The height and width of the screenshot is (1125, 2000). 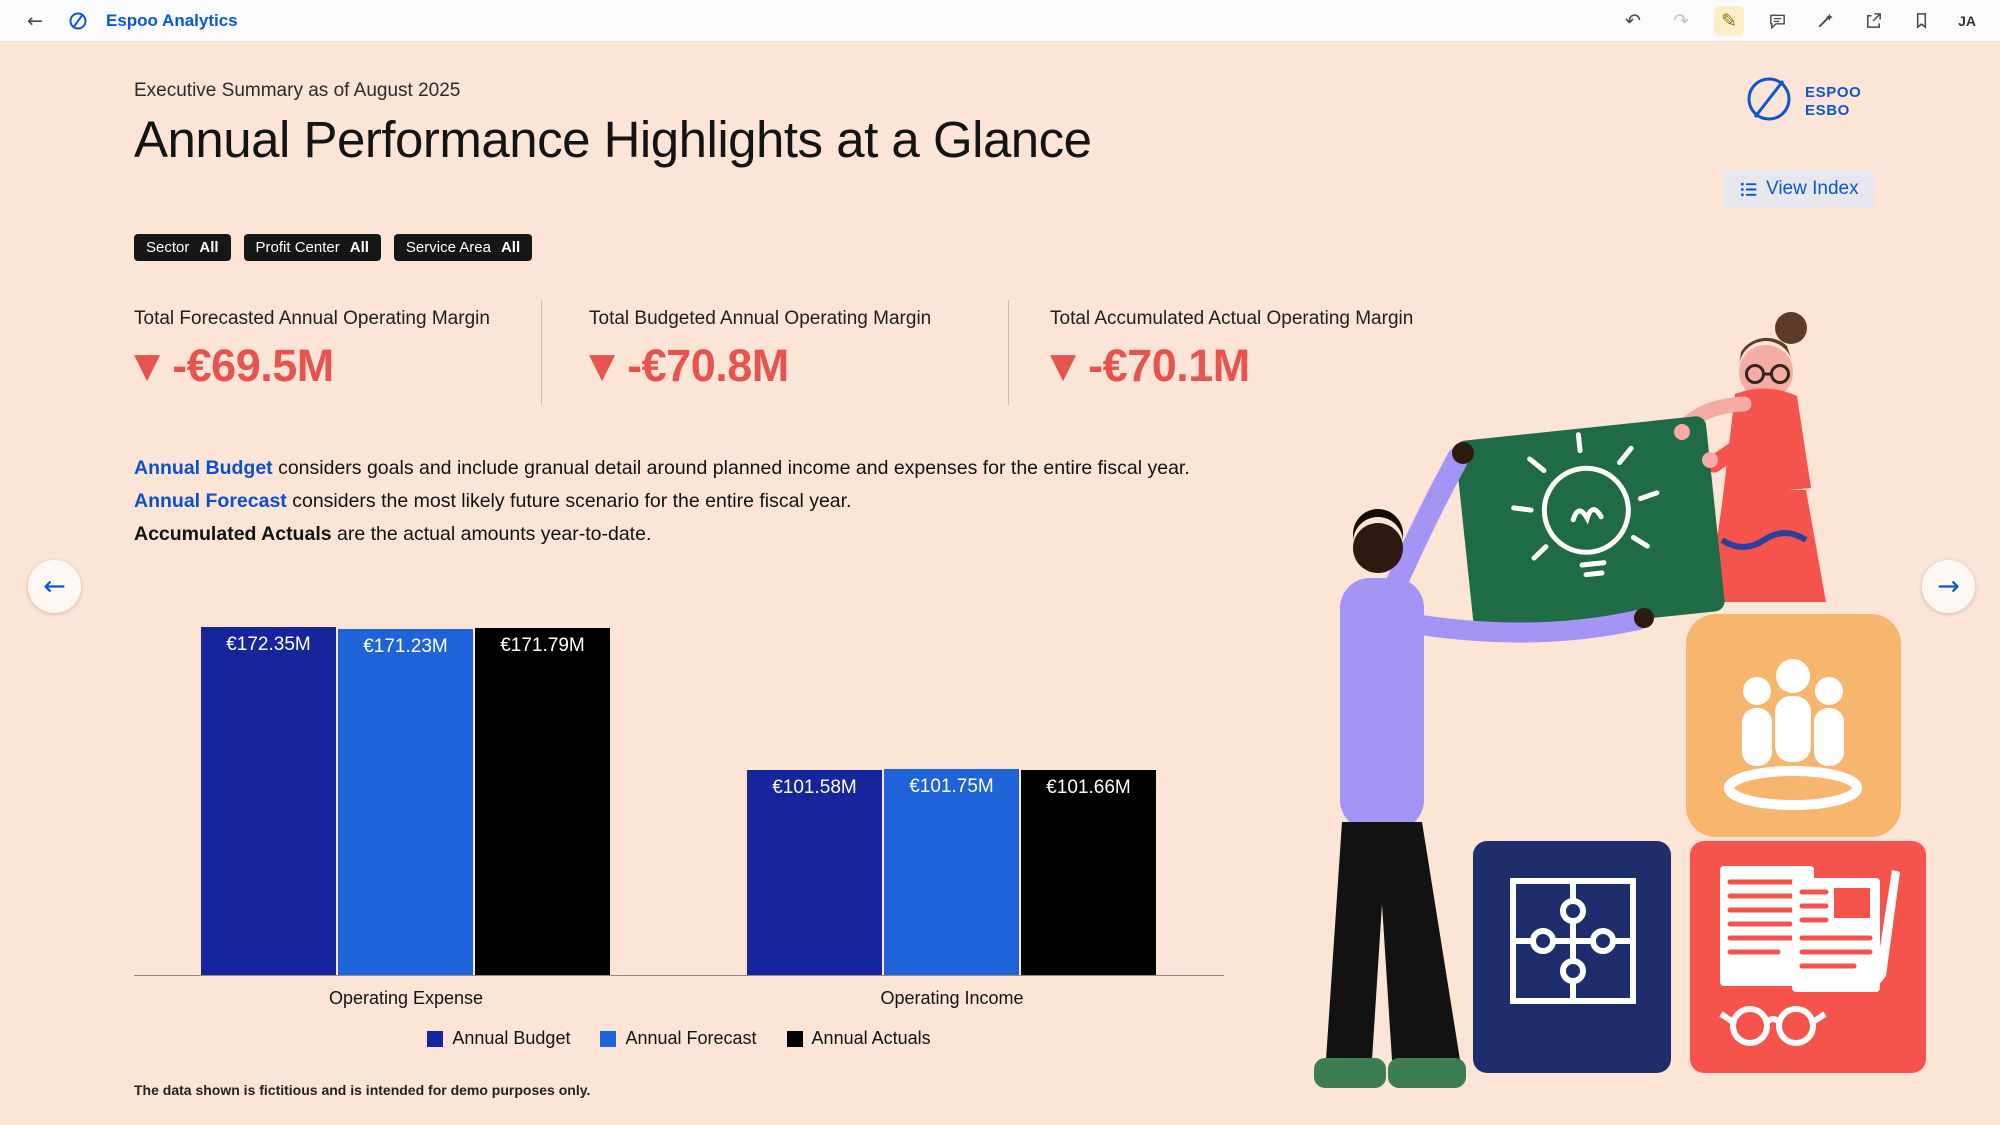 I want to click on axis-category-label: Operating Expense, so click(x=406, y=998).